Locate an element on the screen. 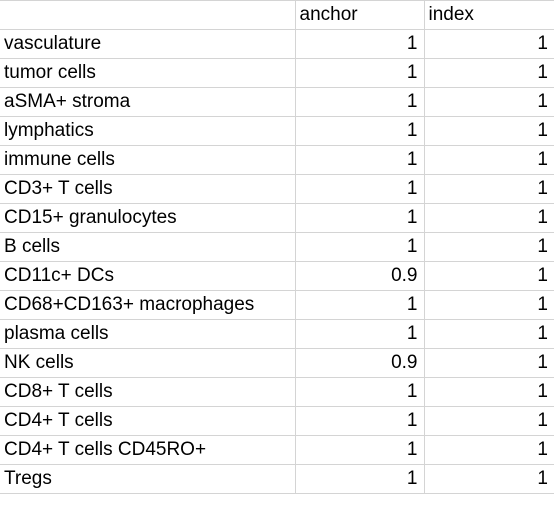  table-row: CD4+ T cells CD45RO+ 1 1 is located at coordinates (277, 450).